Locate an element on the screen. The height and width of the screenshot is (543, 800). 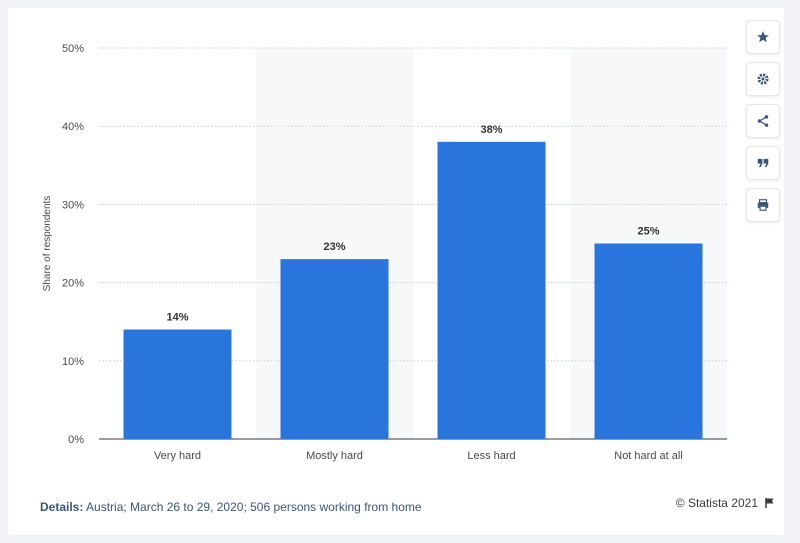
x-category-label: Not hard at all is located at coordinates (648, 456).